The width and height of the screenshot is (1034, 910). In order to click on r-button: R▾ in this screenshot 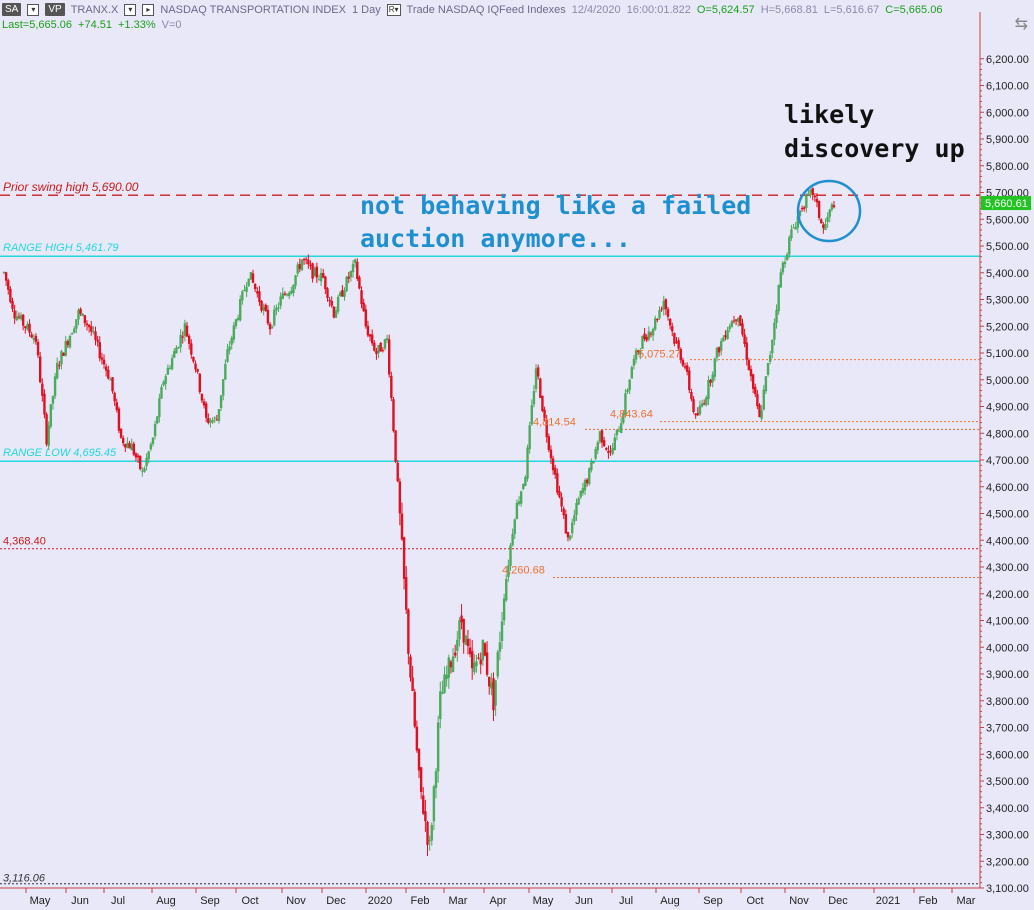, I will do `click(393, 9)`.